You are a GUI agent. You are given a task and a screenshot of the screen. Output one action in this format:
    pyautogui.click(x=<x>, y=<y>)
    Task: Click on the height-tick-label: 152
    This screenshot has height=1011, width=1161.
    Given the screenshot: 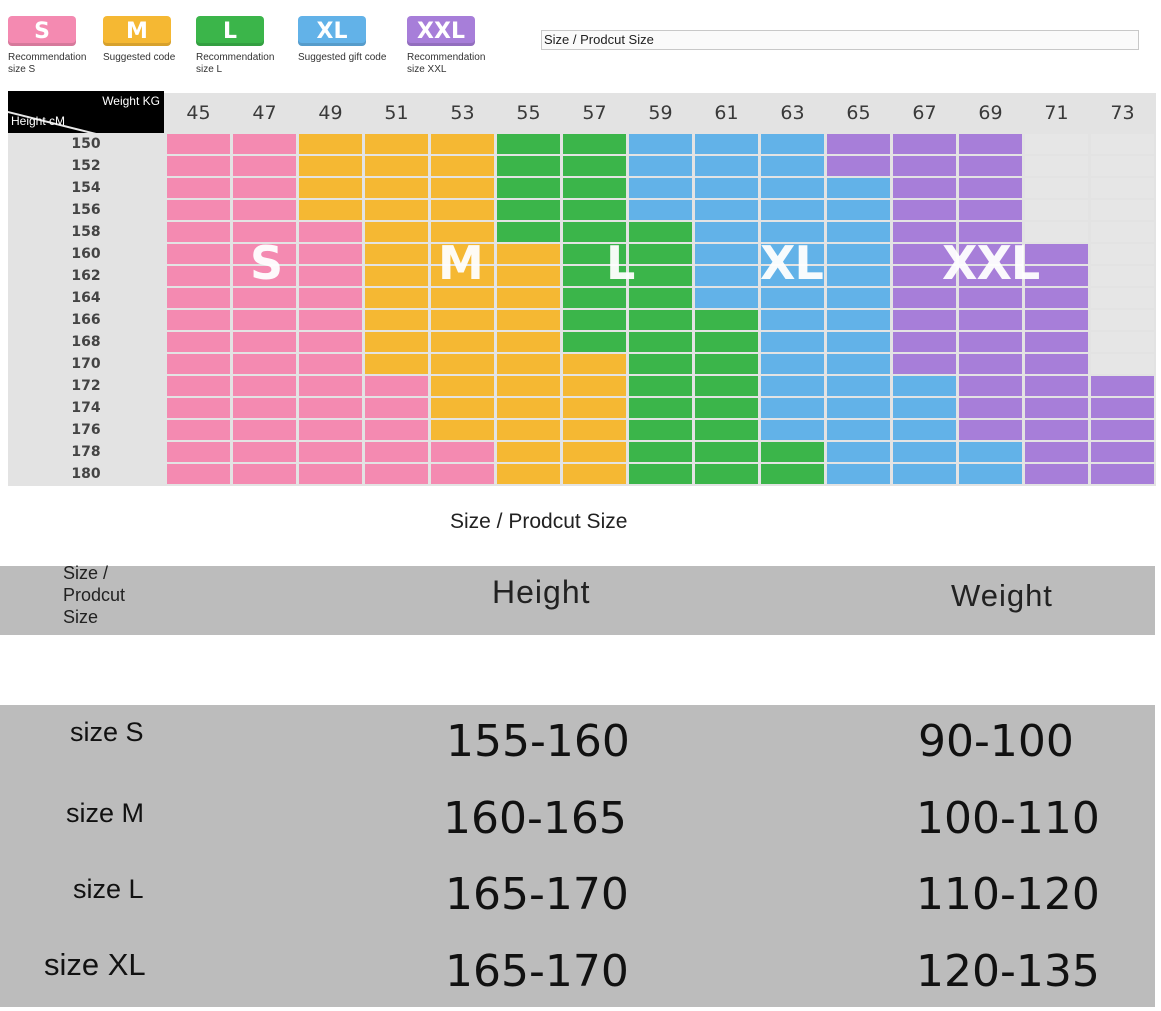 What is the action you would take?
    pyautogui.click(x=86, y=166)
    